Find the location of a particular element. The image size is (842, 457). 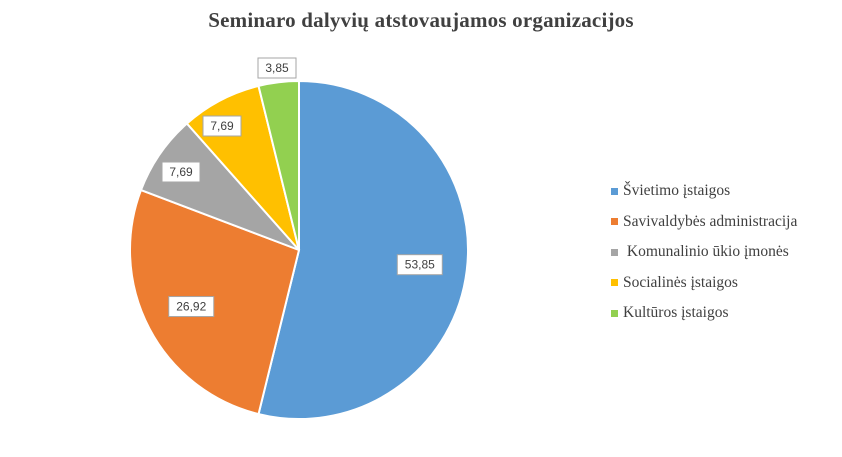

svg-text: 26,92 is located at coordinates (191, 307).